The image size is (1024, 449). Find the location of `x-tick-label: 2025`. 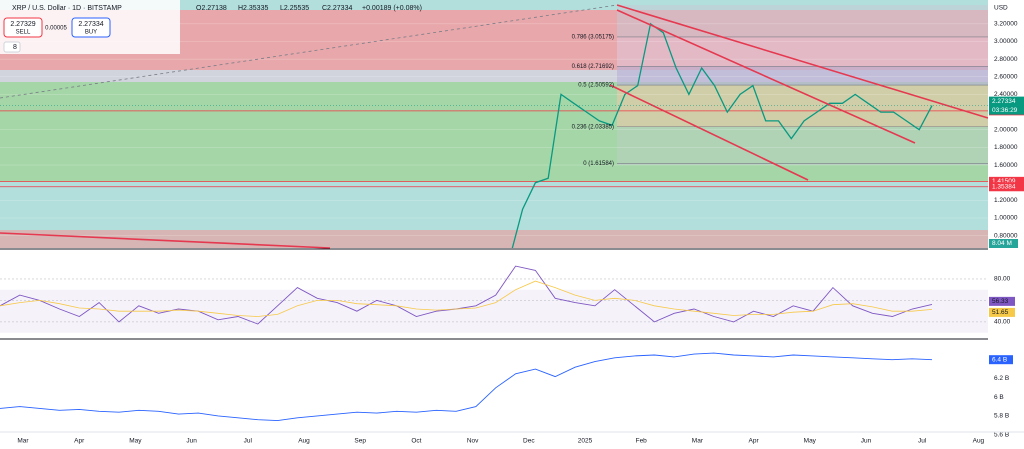

x-tick-label: 2025 is located at coordinates (585, 441).